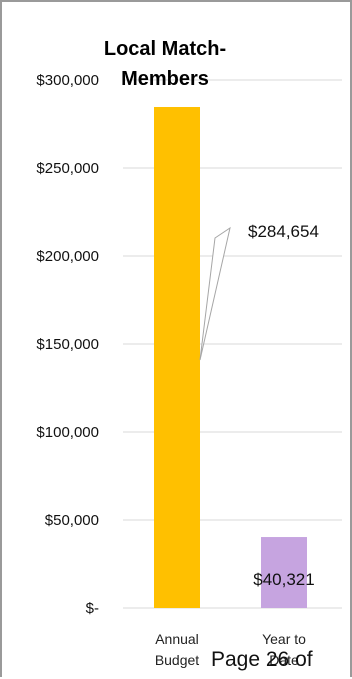 Image resolution: width=352 pixels, height=679 pixels. Describe the element at coordinates (92, 608) in the screenshot. I see `y-tick-label: $-` at that location.